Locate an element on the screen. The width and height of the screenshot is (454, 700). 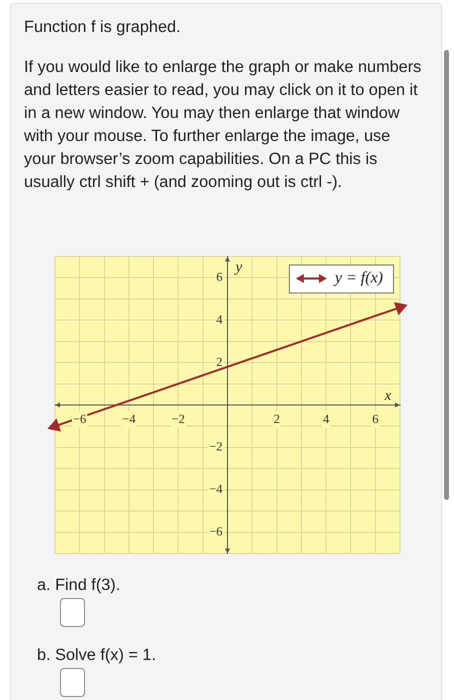
text: a. Find f(3). is located at coordinates (78, 585).